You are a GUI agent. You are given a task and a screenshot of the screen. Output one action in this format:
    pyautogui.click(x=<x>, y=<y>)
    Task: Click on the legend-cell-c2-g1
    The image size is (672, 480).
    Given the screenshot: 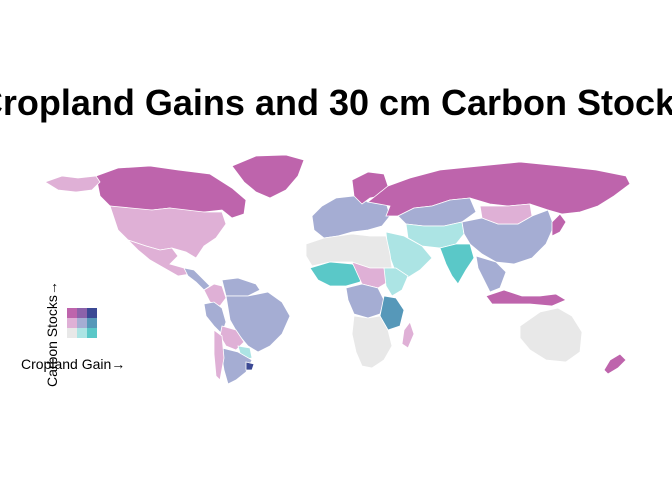 What is the action you would take?
    pyautogui.click(x=82, y=313)
    